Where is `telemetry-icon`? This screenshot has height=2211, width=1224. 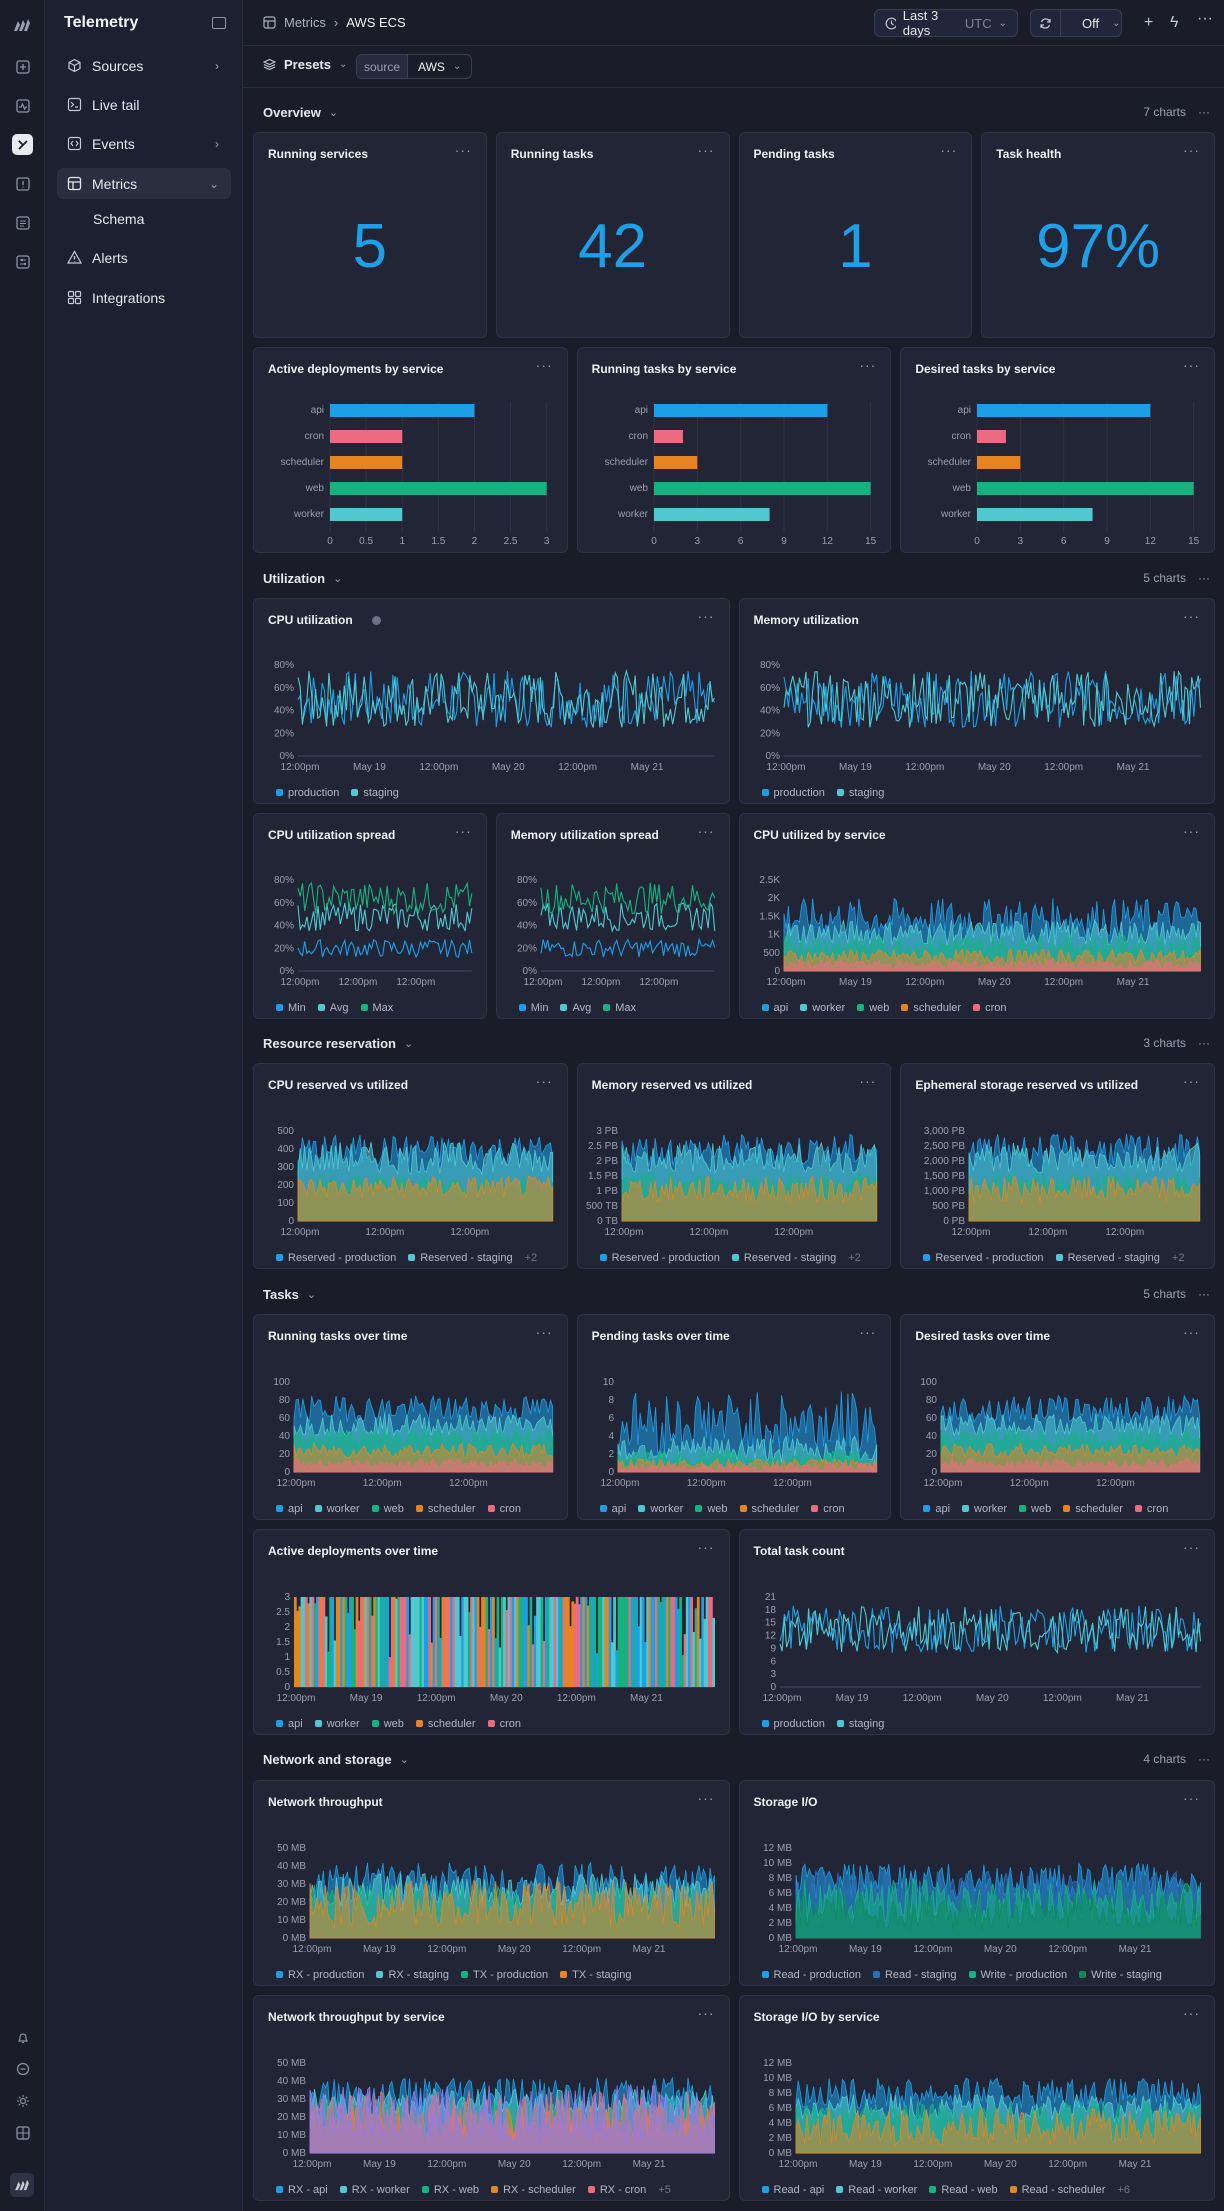 telemetry-icon is located at coordinates (22, 144).